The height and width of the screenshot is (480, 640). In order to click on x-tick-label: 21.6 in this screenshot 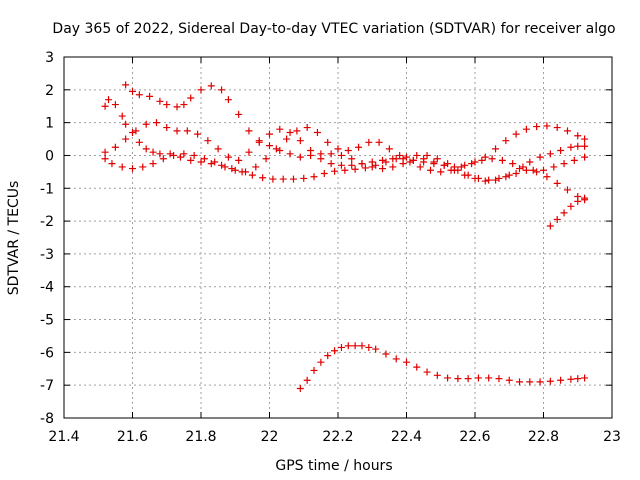, I will do `click(132, 437)`.